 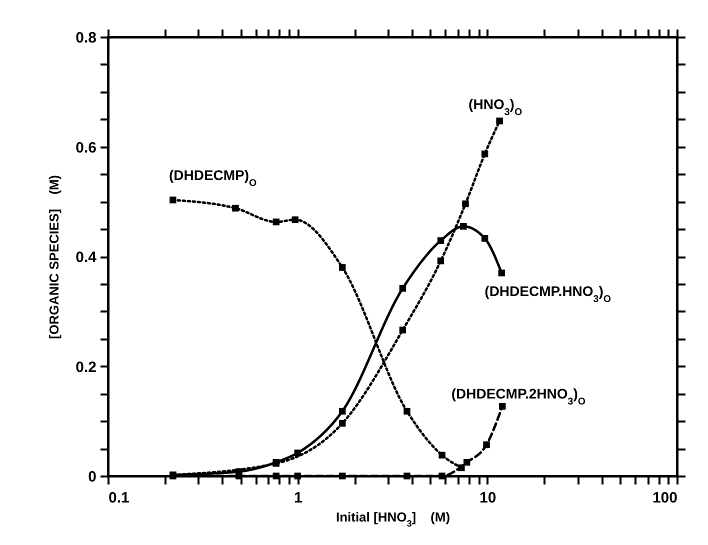 What do you see at coordinates (495, 107) in the screenshot?
I see `series-label: (HNO$_{3}$)$_{O}$` at bounding box center [495, 107].